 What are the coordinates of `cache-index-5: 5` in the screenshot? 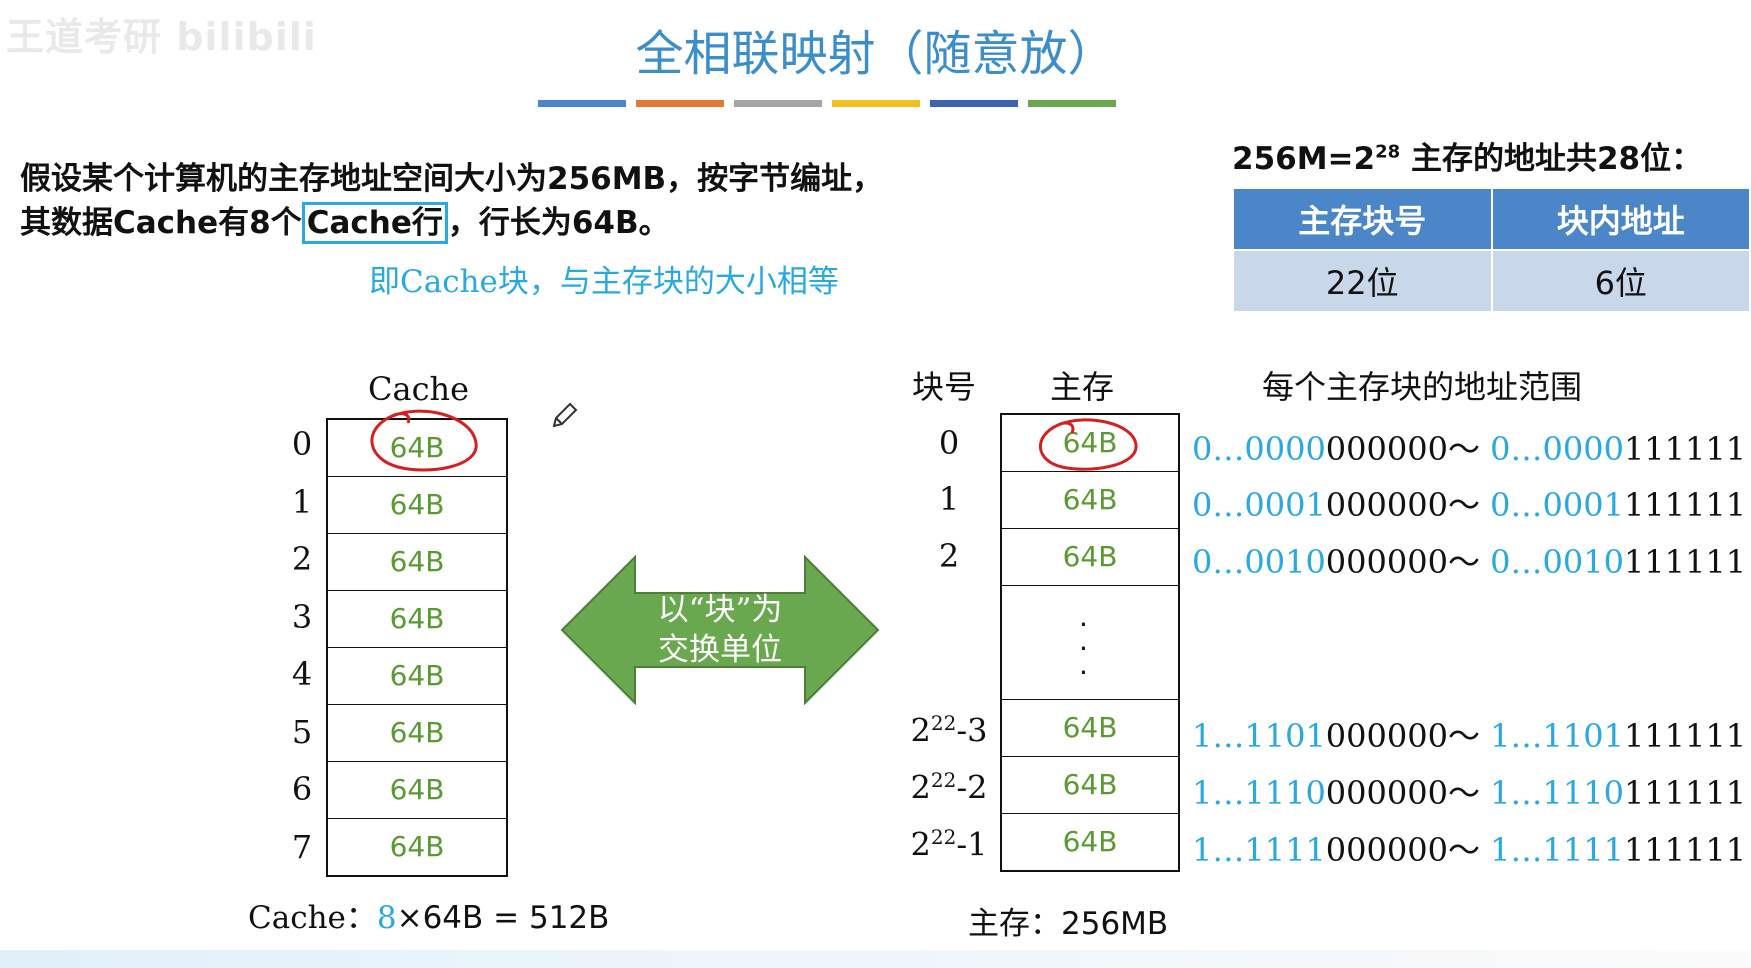 It's located at (302, 731).